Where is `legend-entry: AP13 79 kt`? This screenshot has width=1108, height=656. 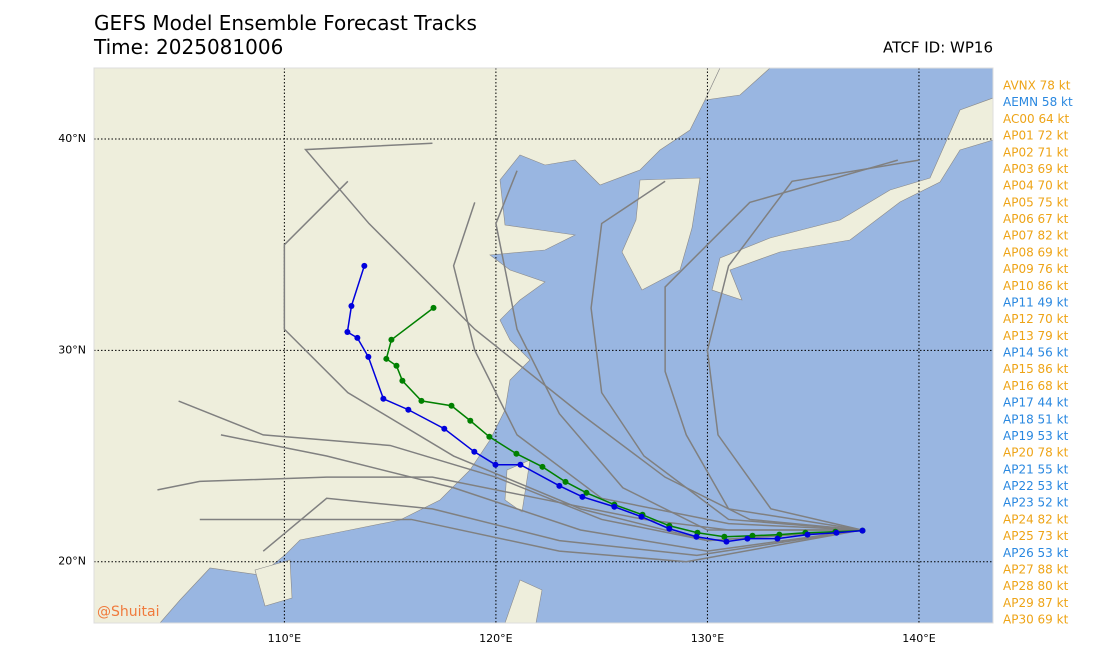 legend-entry: AP13 79 kt is located at coordinates (1036, 336).